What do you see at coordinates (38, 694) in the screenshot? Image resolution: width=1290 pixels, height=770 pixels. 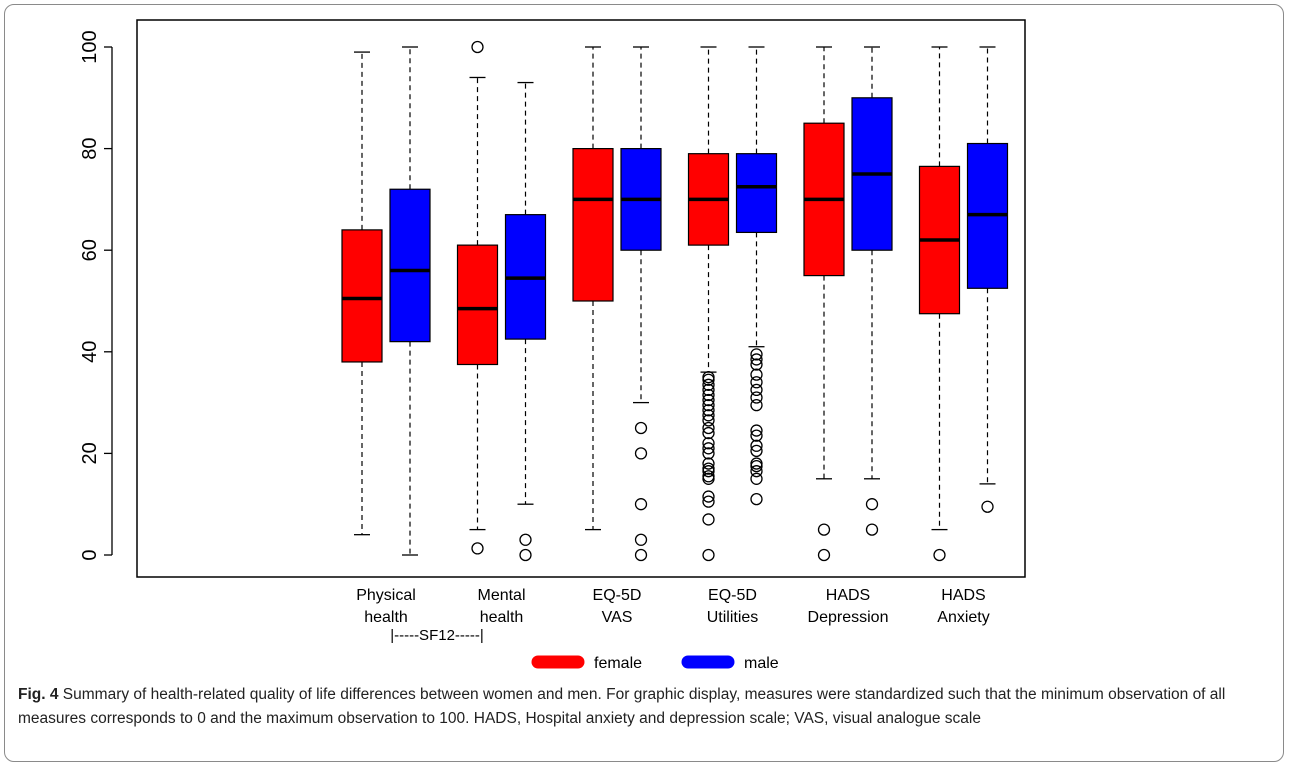 I see `figure-label: Fig. 4` at bounding box center [38, 694].